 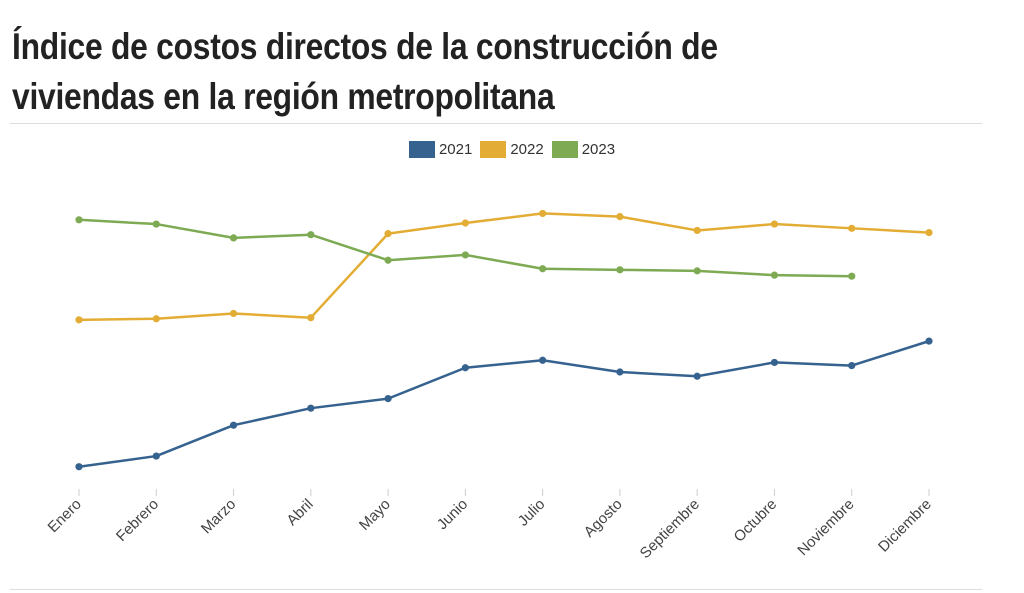 I want to click on x-tick-label-agosto: Agosto, so click(x=603, y=518).